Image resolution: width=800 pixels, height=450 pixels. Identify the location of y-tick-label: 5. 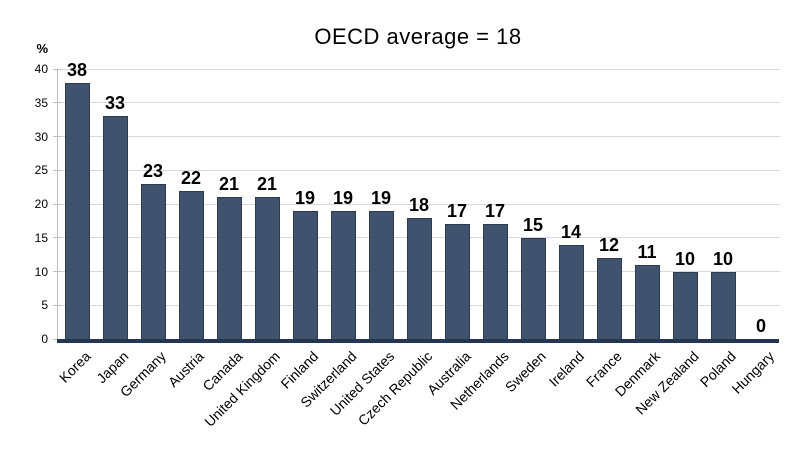
(44, 305).